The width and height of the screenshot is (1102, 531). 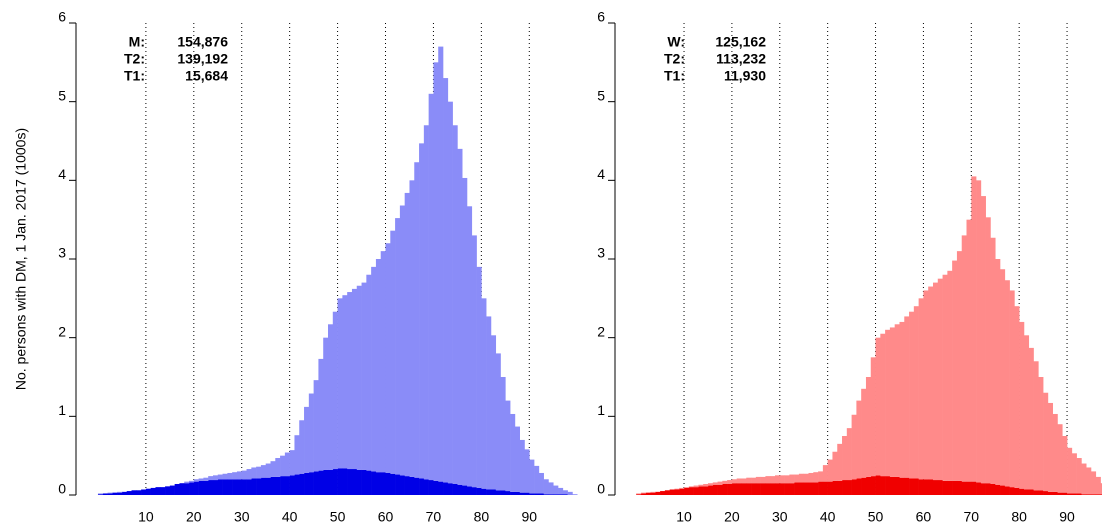 I want to click on y-axis-title: No. persons with DM, 1 Jan. 2017 (1000s), so click(x=21, y=259).